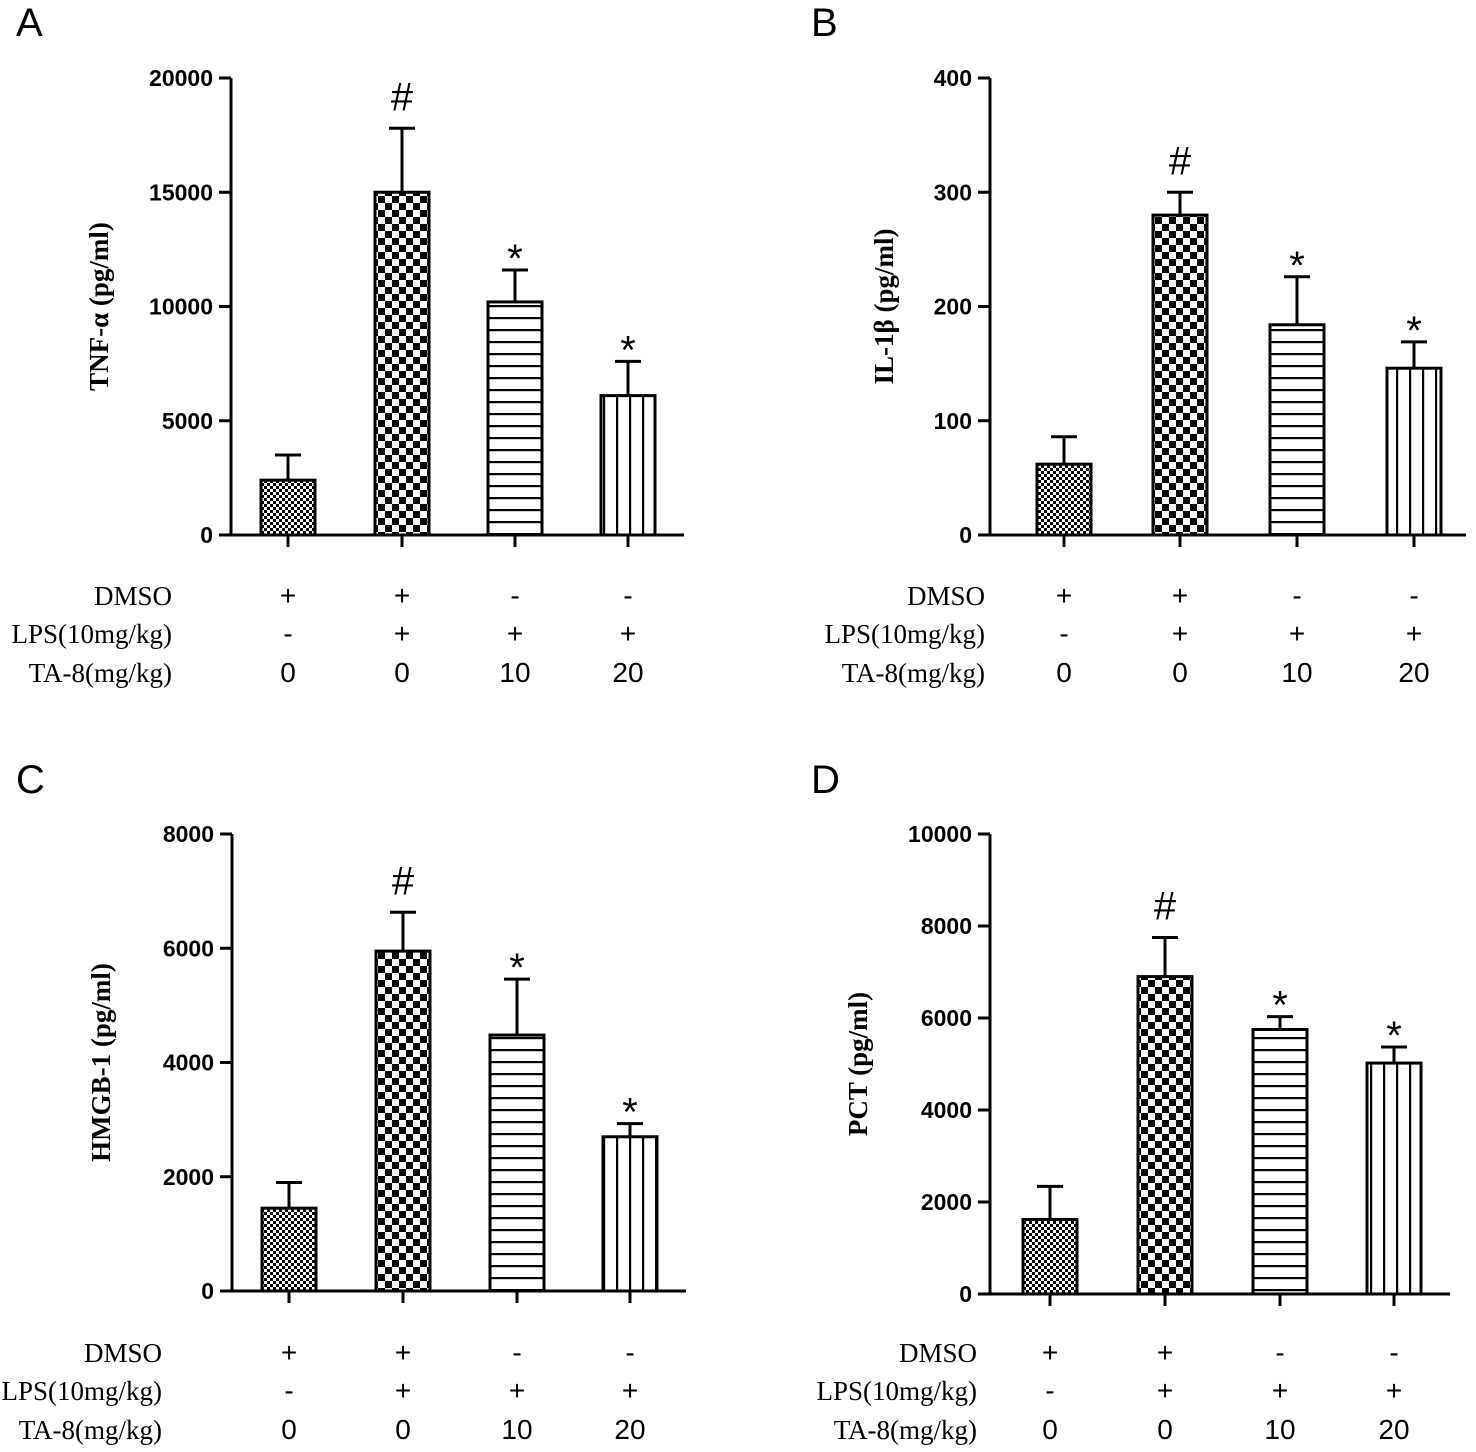 The height and width of the screenshot is (1452, 1476). I want to click on y-axis-label: IL-1β (pg/ml), so click(884, 307).